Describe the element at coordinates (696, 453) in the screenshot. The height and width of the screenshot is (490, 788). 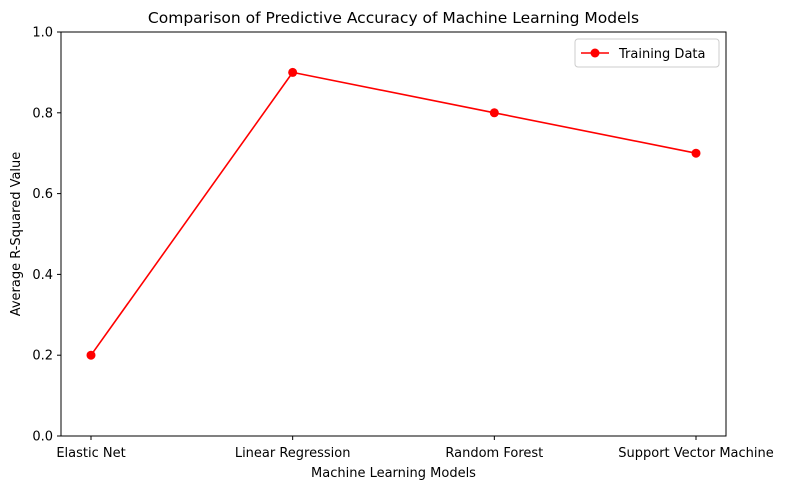
I see `x-tick-label: Support Vector Machine` at that location.